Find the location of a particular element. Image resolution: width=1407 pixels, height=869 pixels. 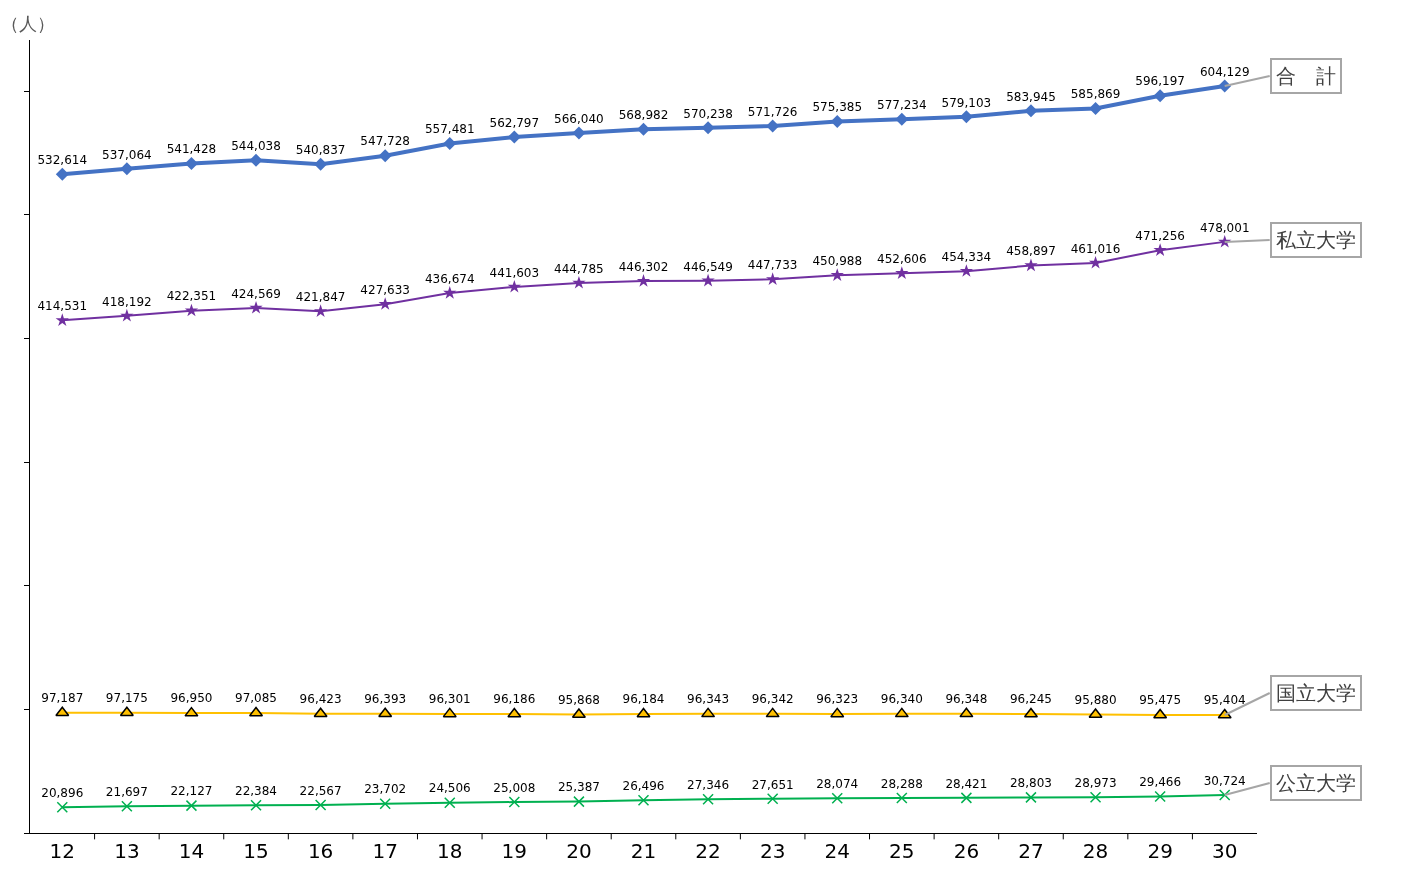

data-label: 96,343 is located at coordinates (708, 698).